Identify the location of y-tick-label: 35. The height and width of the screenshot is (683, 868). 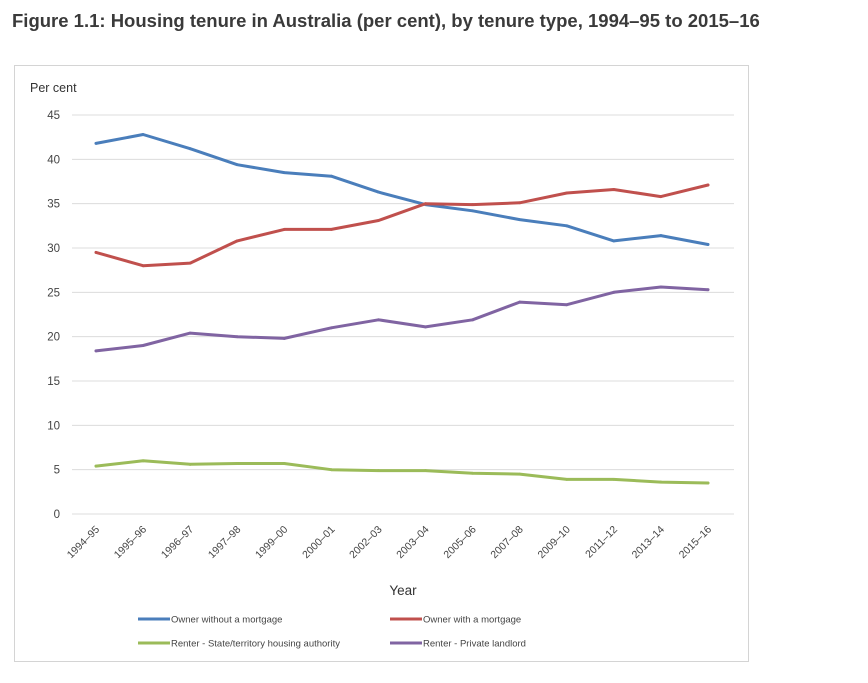
(53, 205).